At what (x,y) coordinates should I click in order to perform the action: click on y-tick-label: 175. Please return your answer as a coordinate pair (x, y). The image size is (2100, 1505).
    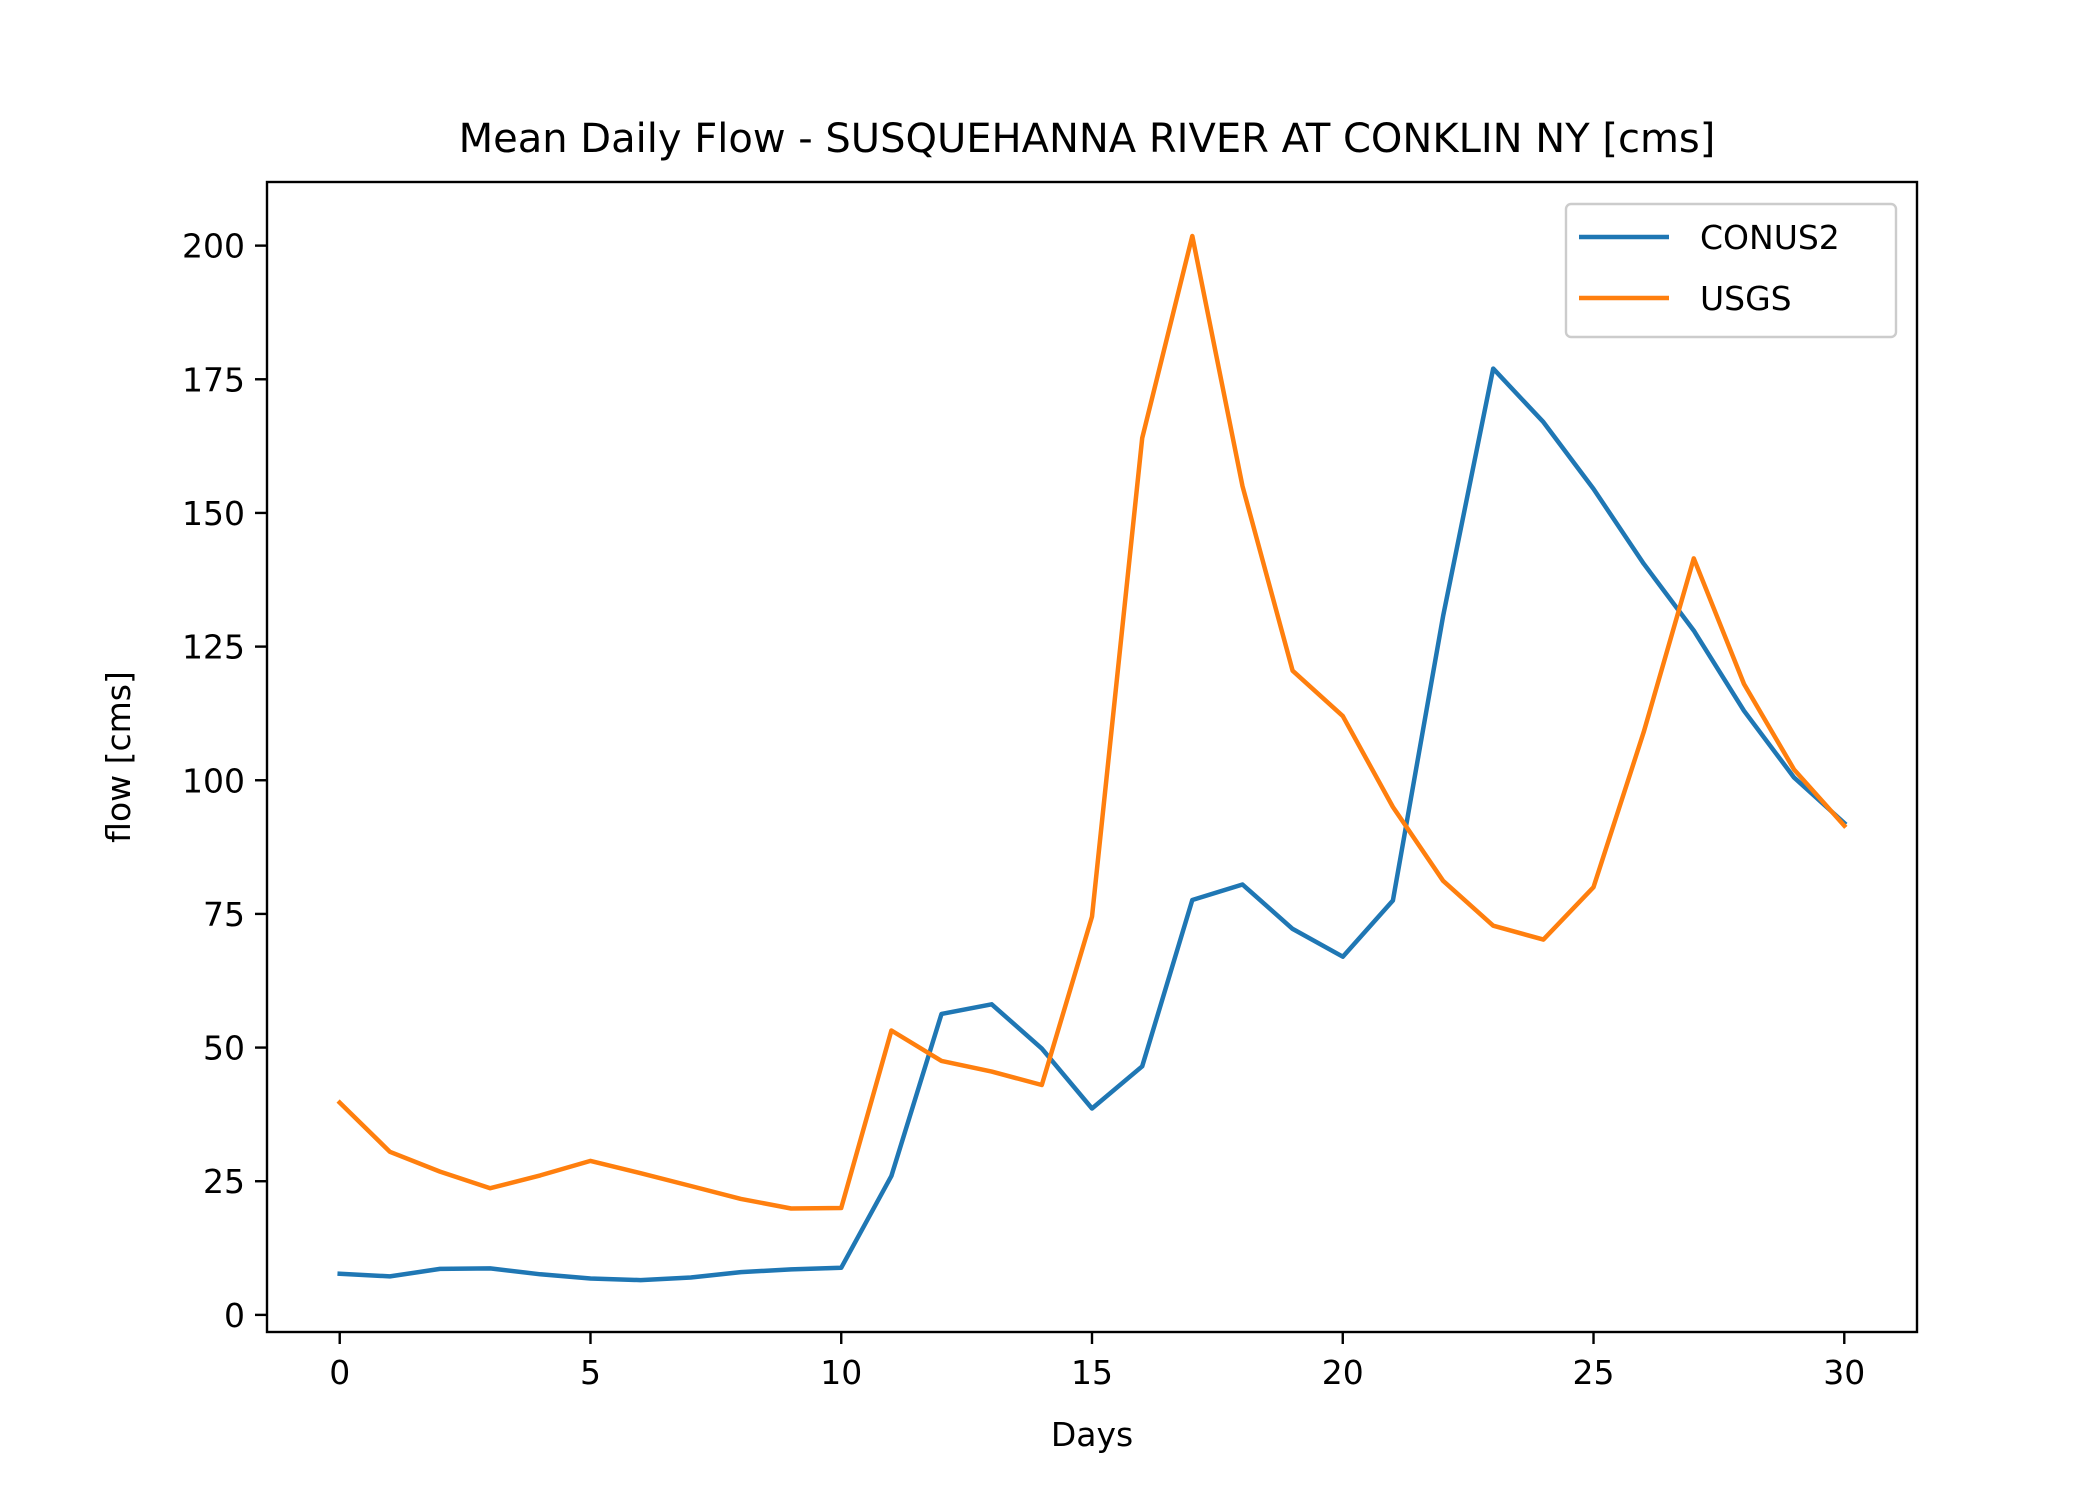
    Looking at the image, I should click on (213, 379).